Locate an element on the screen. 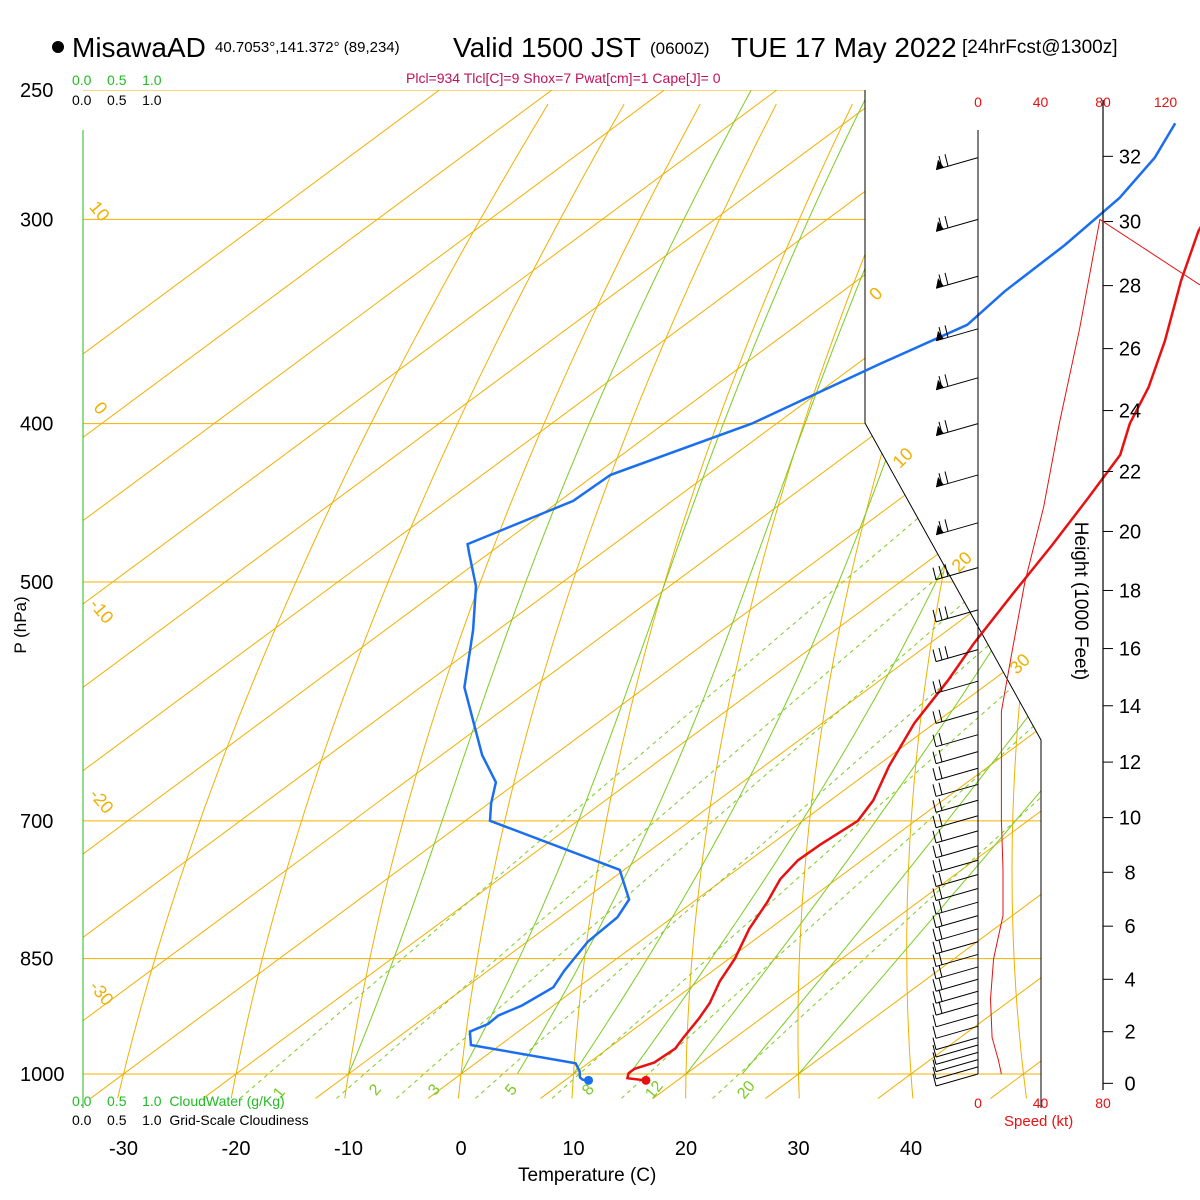 The width and height of the screenshot is (1200, 1200). top-green-scale: 0.0 0.5 1.0 is located at coordinates (117, 80).